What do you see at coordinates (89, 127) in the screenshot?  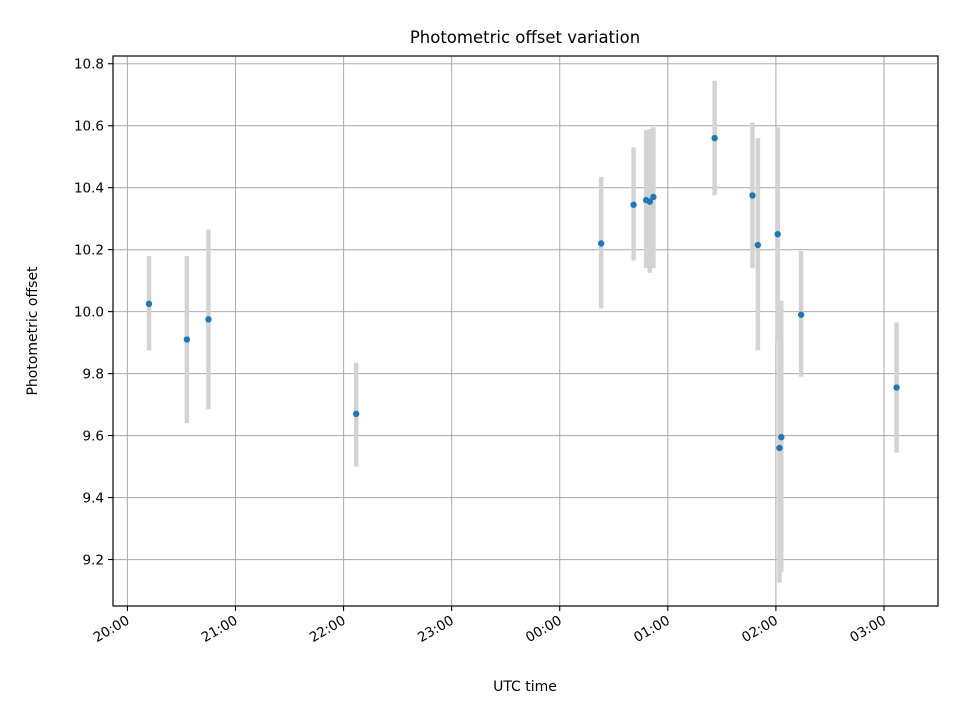 I see `y-tick-label: 10.6` at bounding box center [89, 127].